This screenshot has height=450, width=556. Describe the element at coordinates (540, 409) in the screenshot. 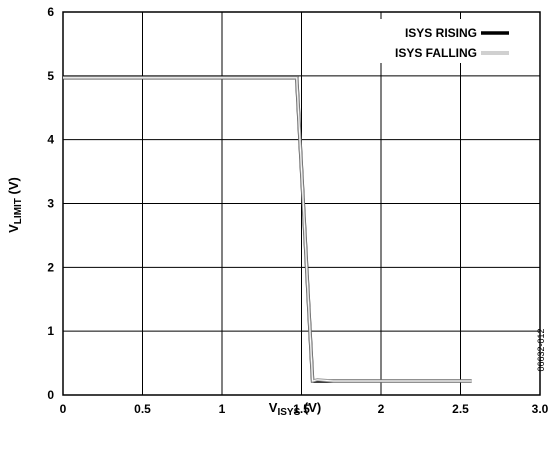

I see `x-tick-label: 3.0` at that location.